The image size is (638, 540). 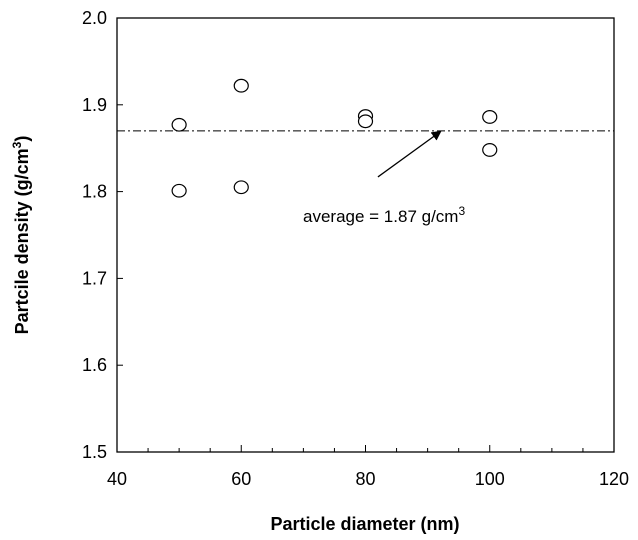 I want to click on x-tick-label: 100, so click(x=490, y=479).